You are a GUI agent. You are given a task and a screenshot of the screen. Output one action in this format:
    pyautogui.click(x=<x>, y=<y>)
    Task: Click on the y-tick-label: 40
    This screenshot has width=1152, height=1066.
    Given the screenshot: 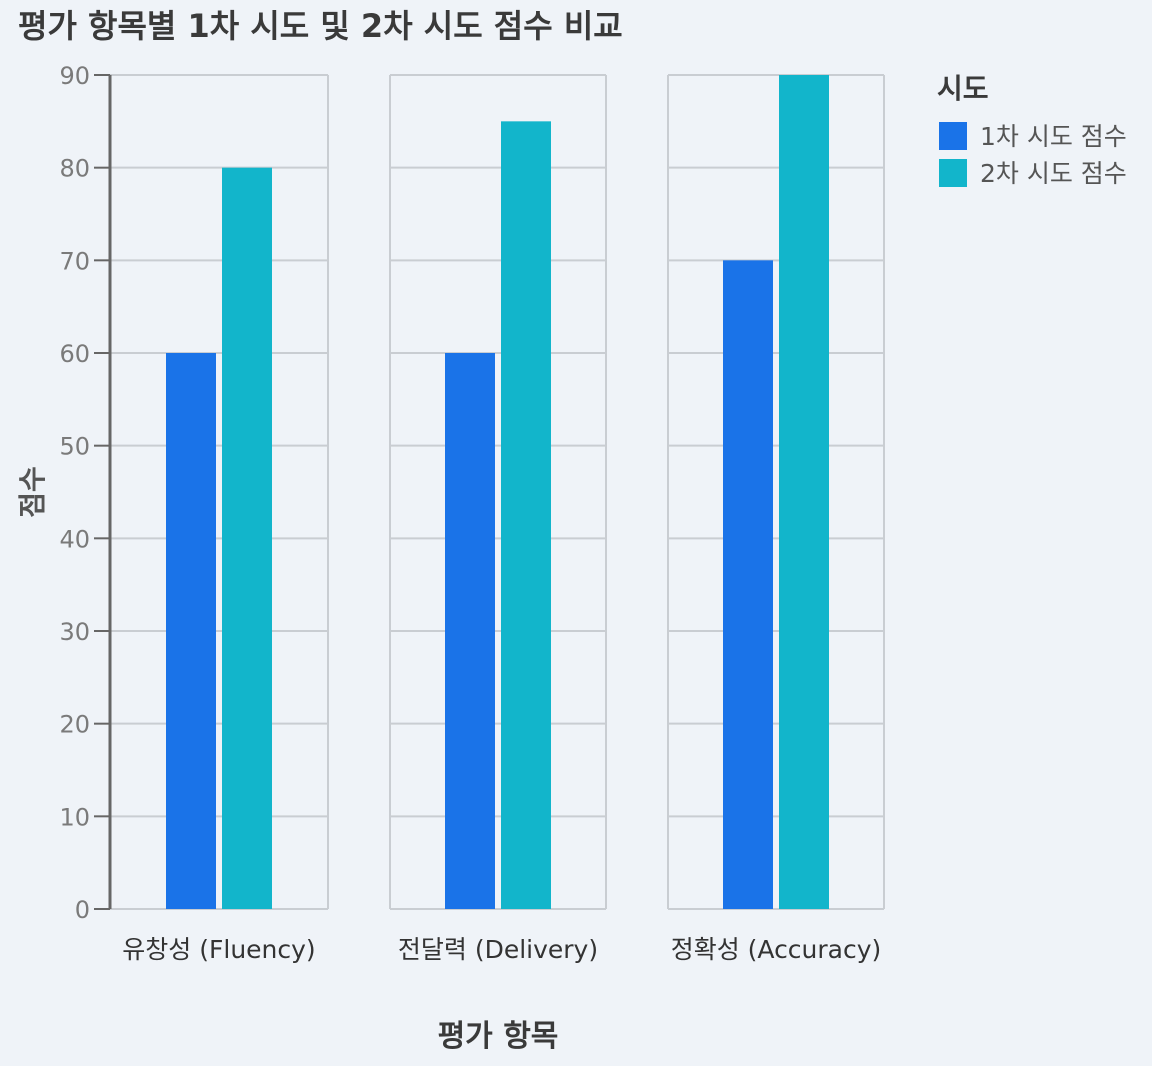 What is the action you would take?
    pyautogui.click(x=74, y=539)
    